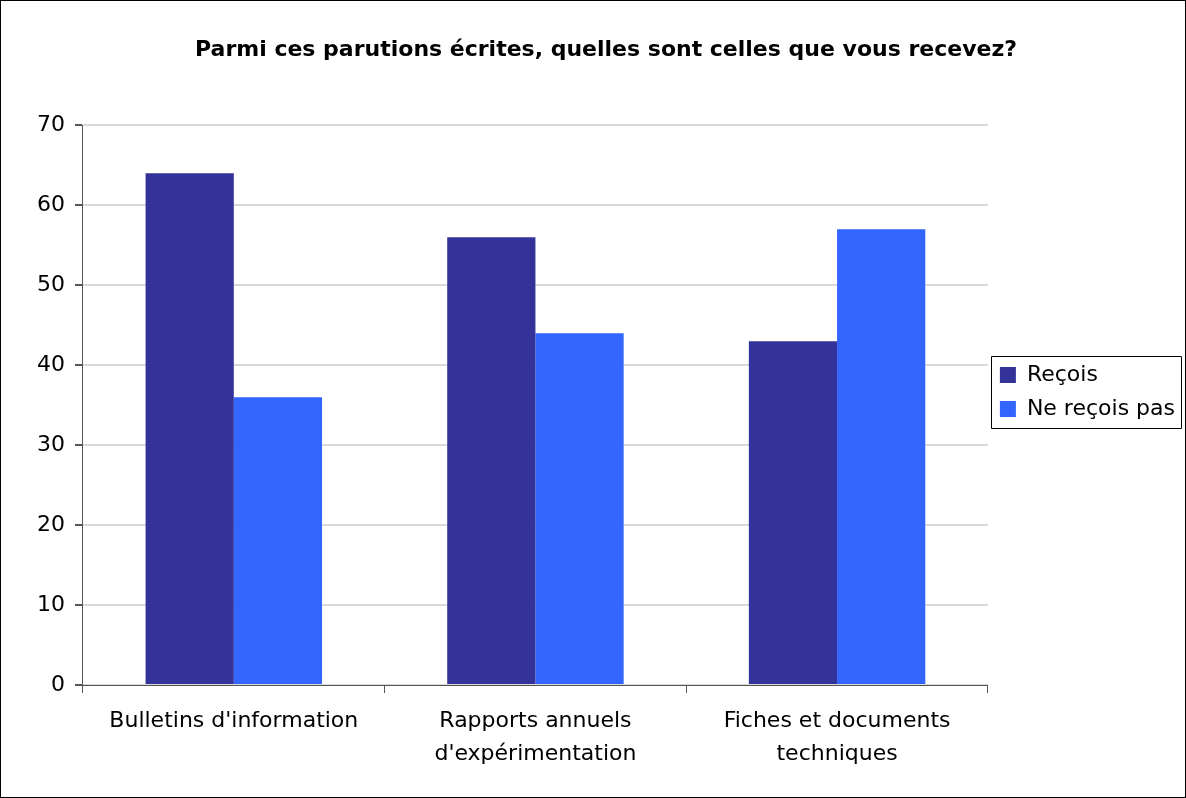  Describe the element at coordinates (535, 736) in the screenshot. I see `x-tick-label: Rapports annuels d'expérimentation` at that location.